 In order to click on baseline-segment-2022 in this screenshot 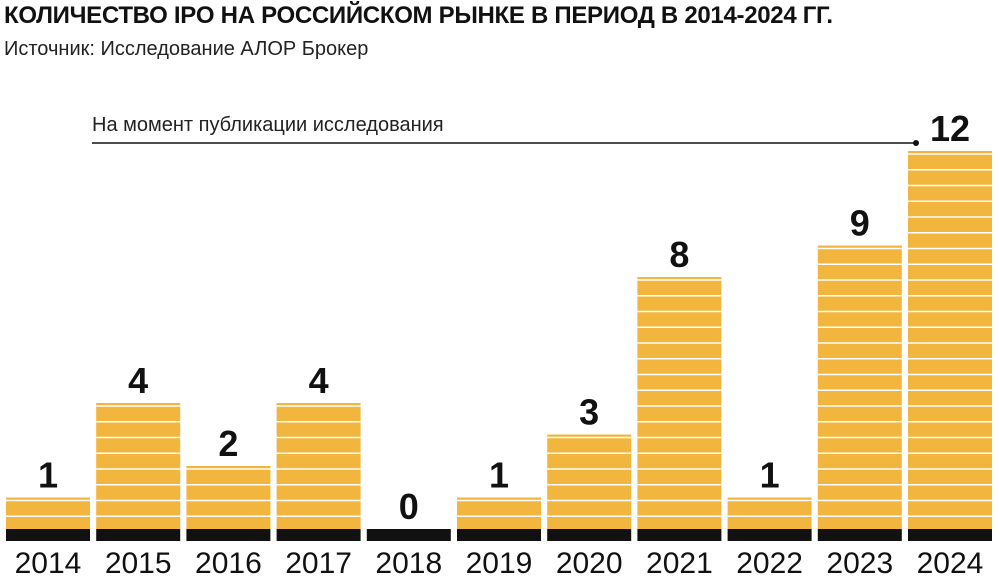, I will do `click(769, 535)`.